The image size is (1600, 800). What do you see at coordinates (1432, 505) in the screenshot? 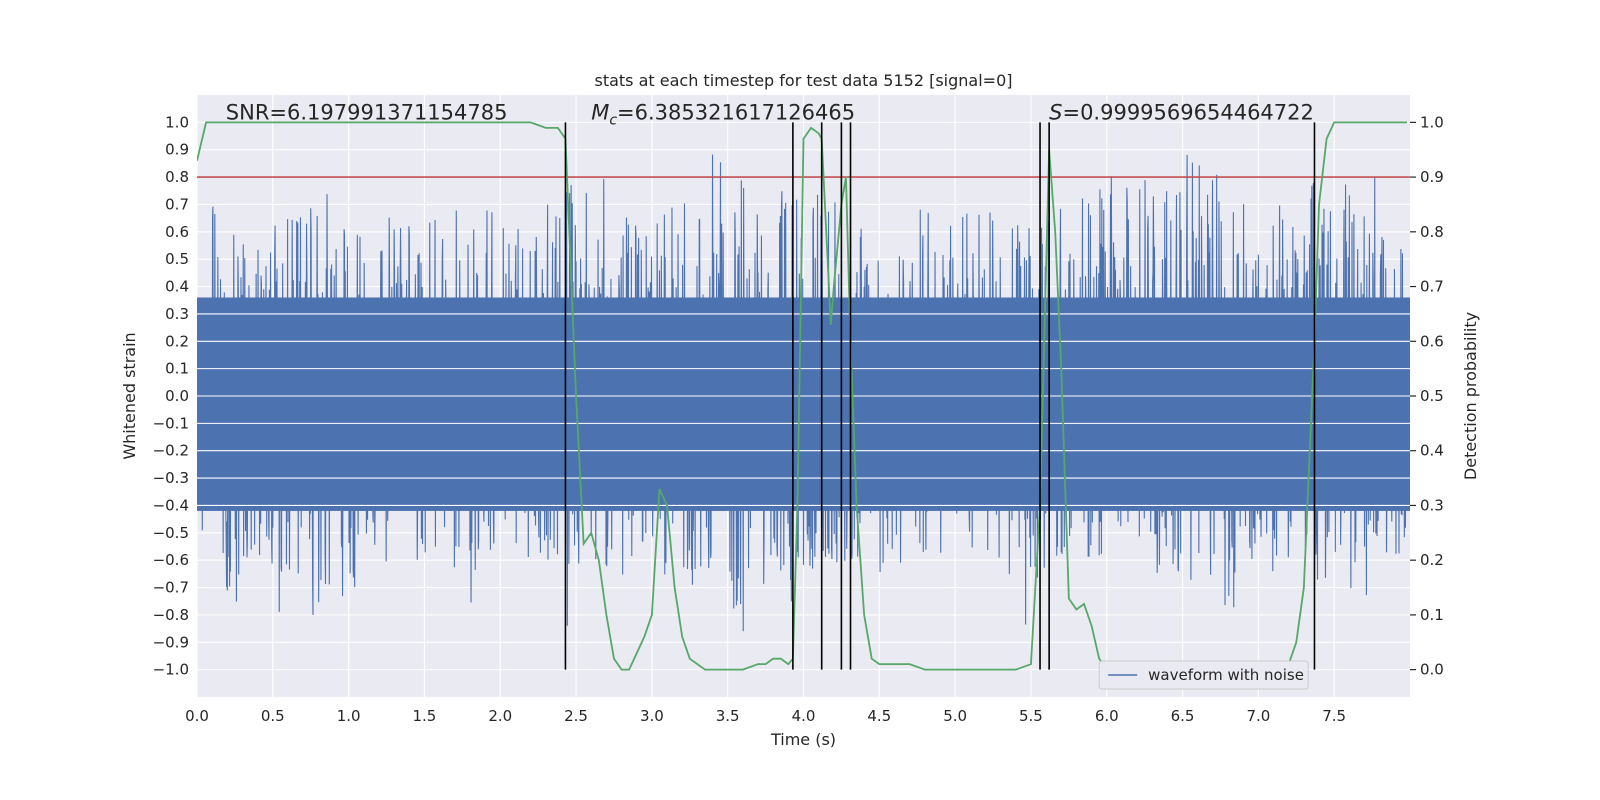
I see `y2-tick-label: 0.3` at bounding box center [1432, 505].